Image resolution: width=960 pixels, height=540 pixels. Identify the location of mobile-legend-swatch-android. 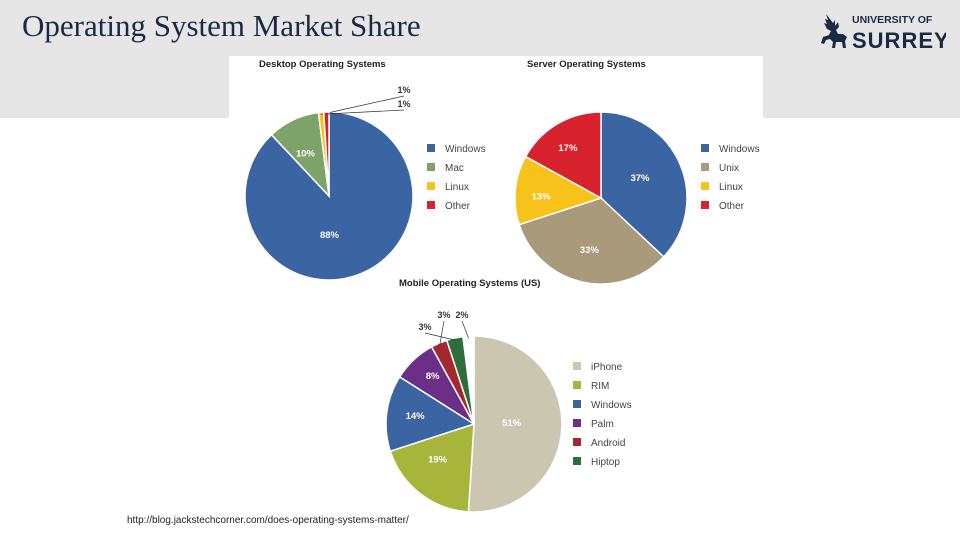
(577, 442).